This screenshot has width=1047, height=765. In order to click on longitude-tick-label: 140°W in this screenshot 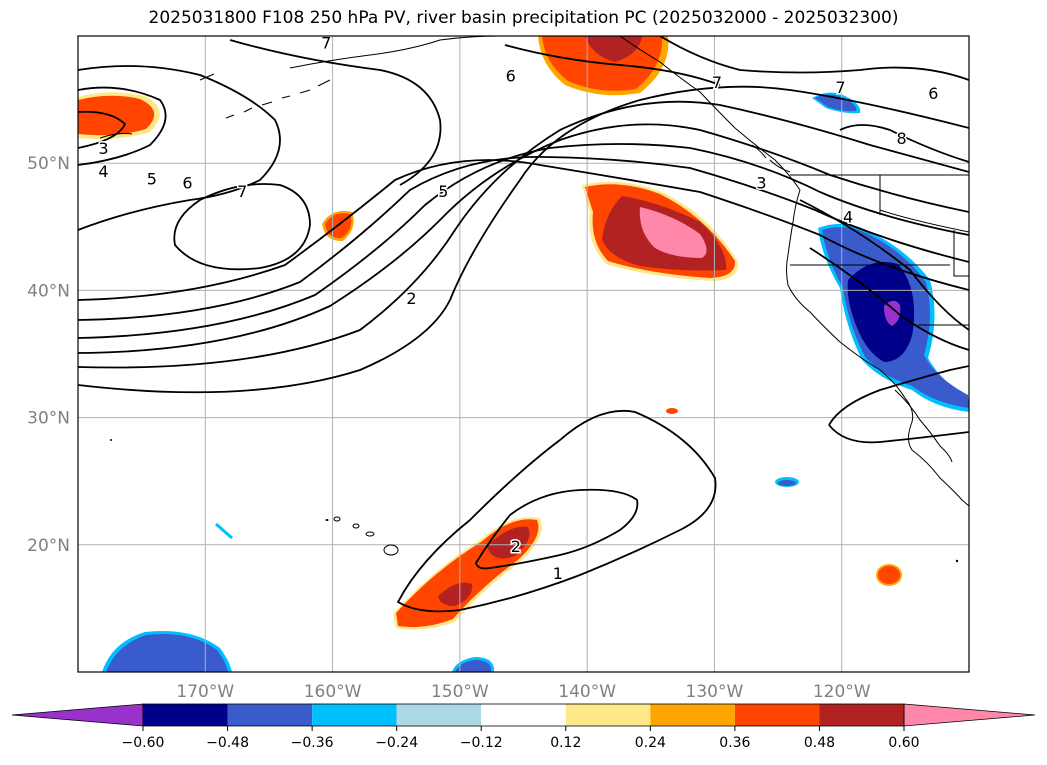, I will do `click(587, 692)`.